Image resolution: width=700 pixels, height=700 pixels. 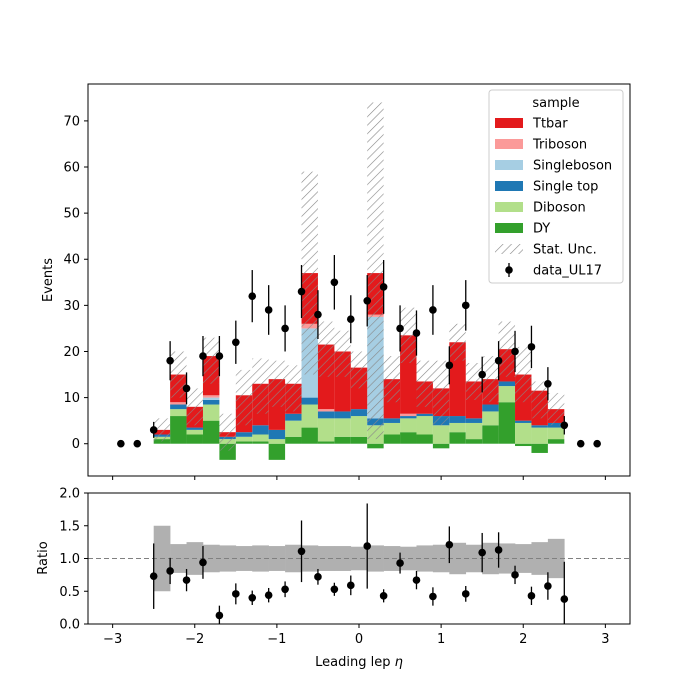 I want to click on ratio-y-tick-label: 0.0, so click(x=69, y=625).